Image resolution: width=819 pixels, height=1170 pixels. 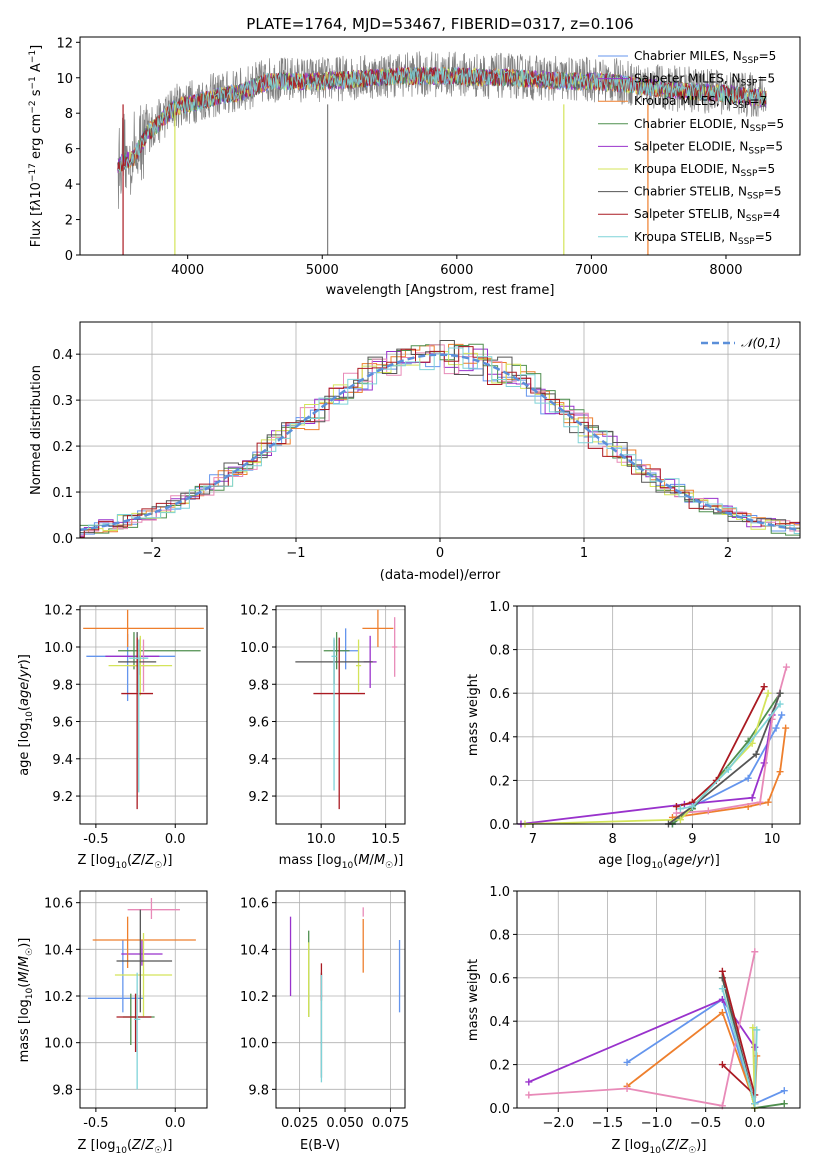 What do you see at coordinates (704, 80) in the screenshot?
I see `legend-label: Salpeter MILES, NSSP=5` at bounding box center [704, 80].